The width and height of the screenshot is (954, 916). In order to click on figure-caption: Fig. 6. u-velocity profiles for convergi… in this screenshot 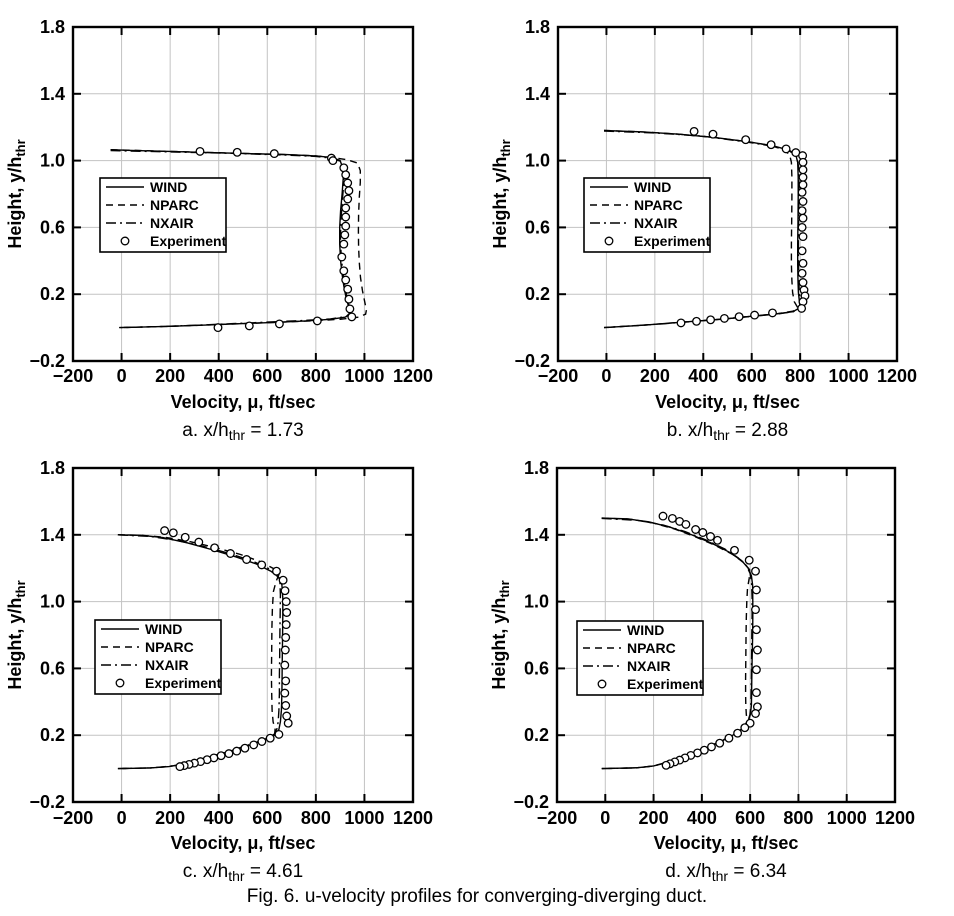, I will do `click(477, 896)`.